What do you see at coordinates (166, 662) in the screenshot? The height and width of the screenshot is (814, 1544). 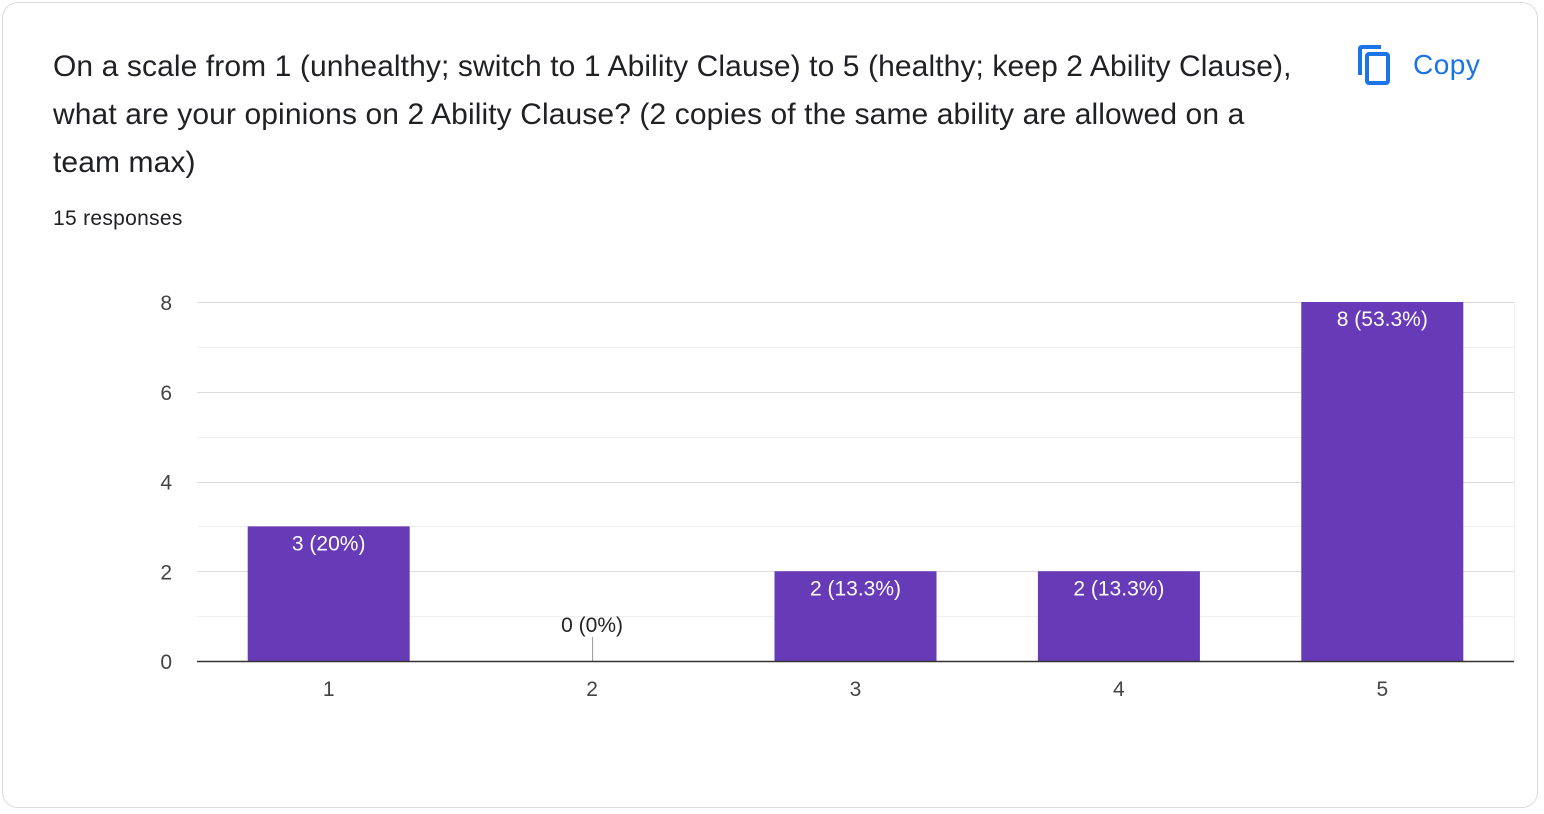 I see `y-tick-label: 0` at bounding box center [166, 662].